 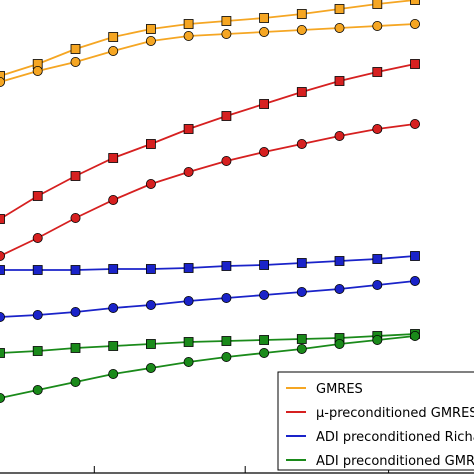 I want to click on legend-label: ADI preconditioned Richardson, so click(x=395, y=437).